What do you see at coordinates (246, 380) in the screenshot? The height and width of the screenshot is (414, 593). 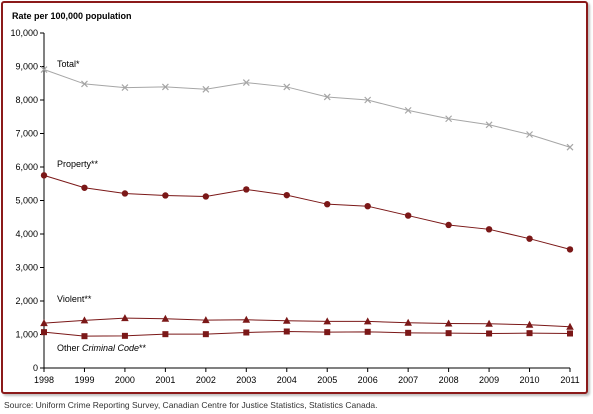 I see `x-tick-label: 2003` at bounding box center [246, 380].